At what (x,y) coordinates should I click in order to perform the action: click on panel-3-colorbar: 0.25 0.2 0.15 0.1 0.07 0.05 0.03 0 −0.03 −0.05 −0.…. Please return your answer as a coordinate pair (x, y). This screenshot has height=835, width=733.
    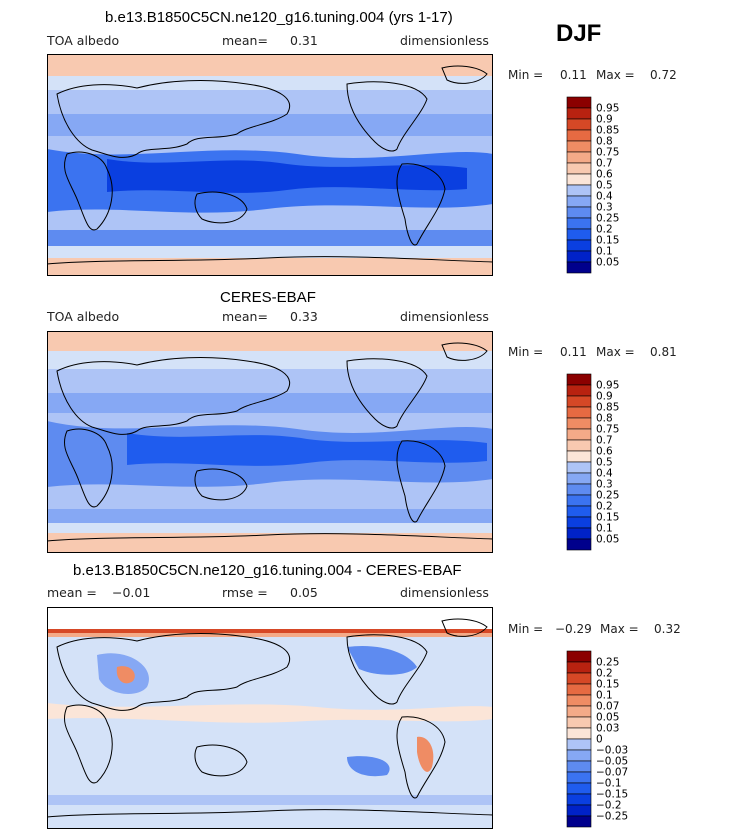
    Looking at the image, I should click on (601, 741).